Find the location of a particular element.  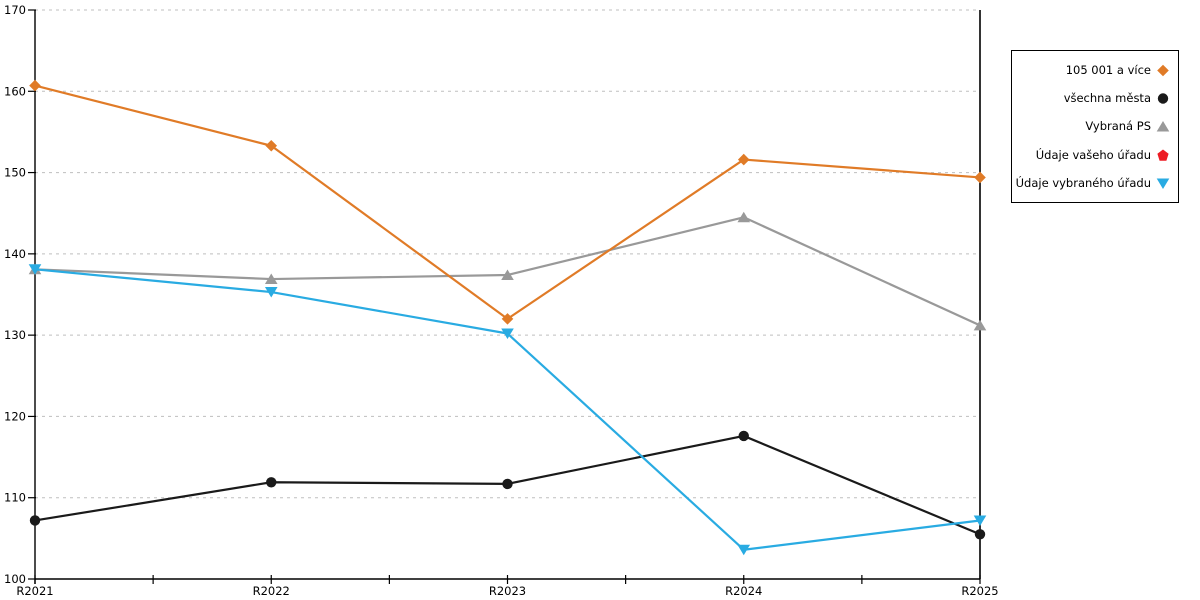

legend-item-2: Vybraná PS is located at coordinates (1093, 126).